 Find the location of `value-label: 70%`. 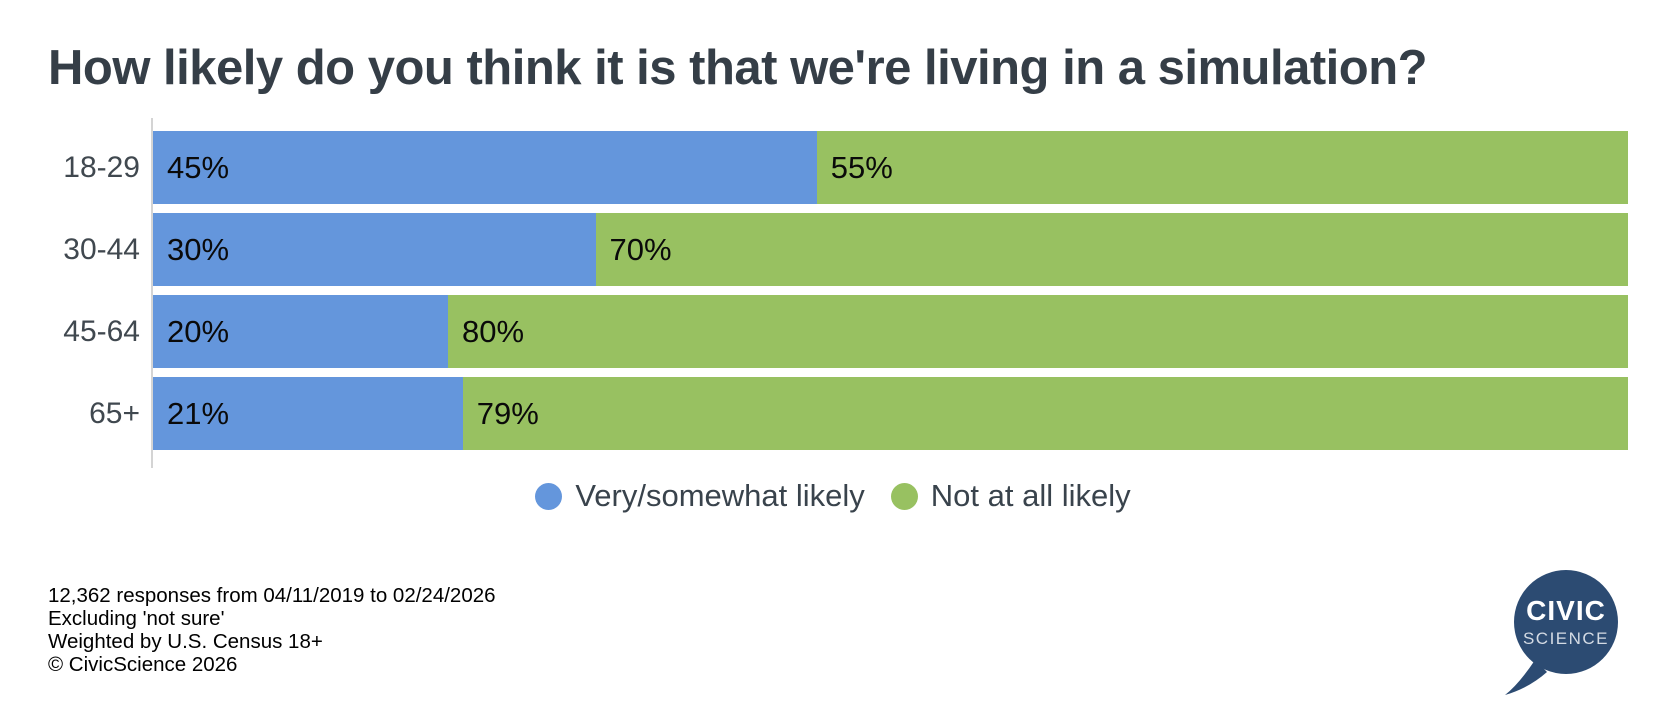

value-label: 70% is located at coordinates (640, 249).